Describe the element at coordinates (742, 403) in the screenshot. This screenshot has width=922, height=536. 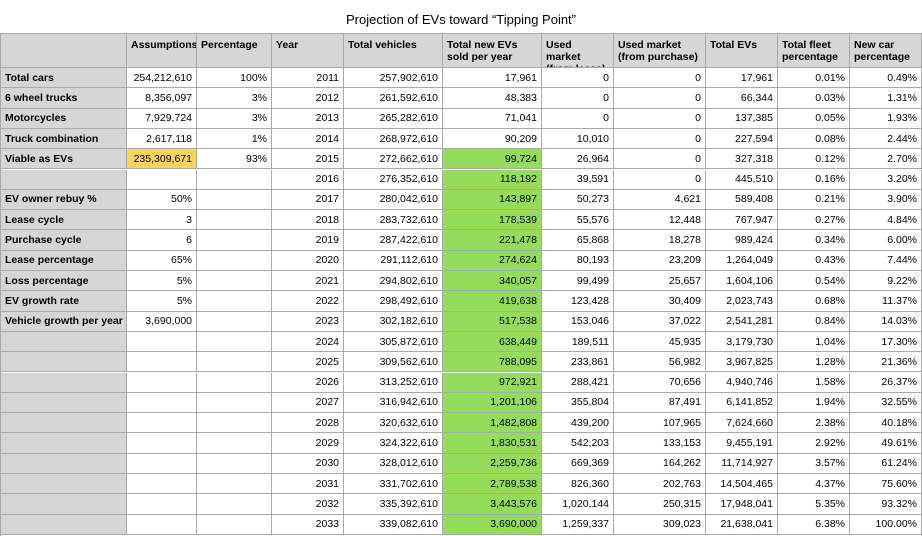
I see `cell: 6,141,852` at that location.